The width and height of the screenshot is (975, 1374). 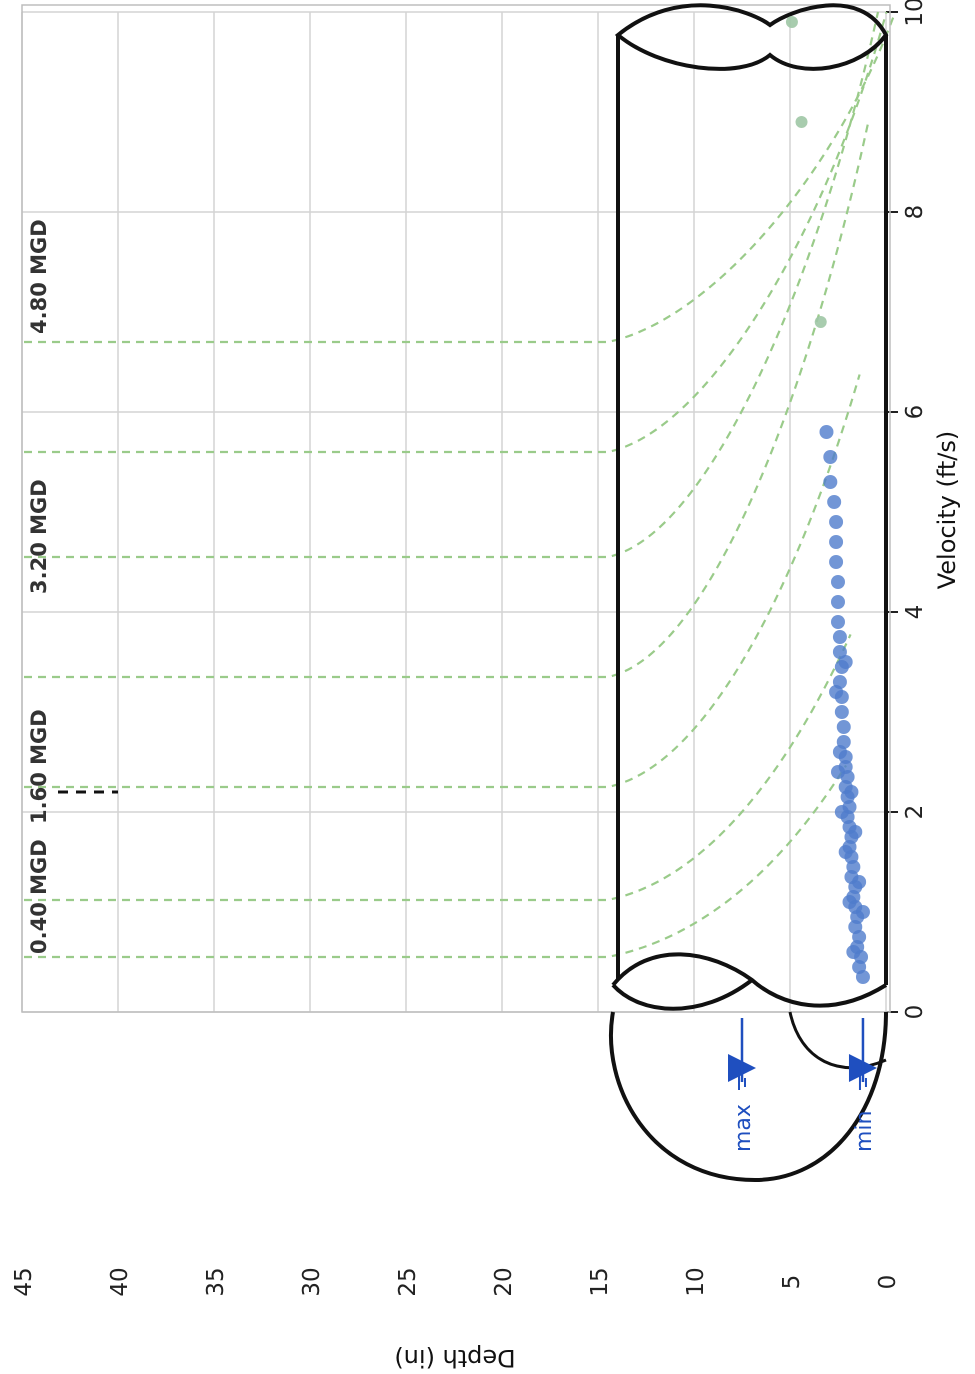 I want to click on pipe-top-end-ellipse, so click(x=751, y=37).